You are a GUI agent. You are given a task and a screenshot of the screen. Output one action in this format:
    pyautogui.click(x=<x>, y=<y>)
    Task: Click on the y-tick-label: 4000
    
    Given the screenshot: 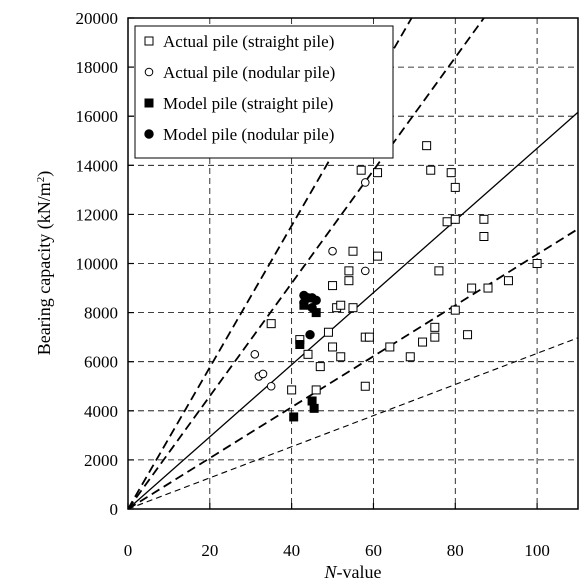 What is the action you would take?
    pyautogui.click(x=101, y=411)
    